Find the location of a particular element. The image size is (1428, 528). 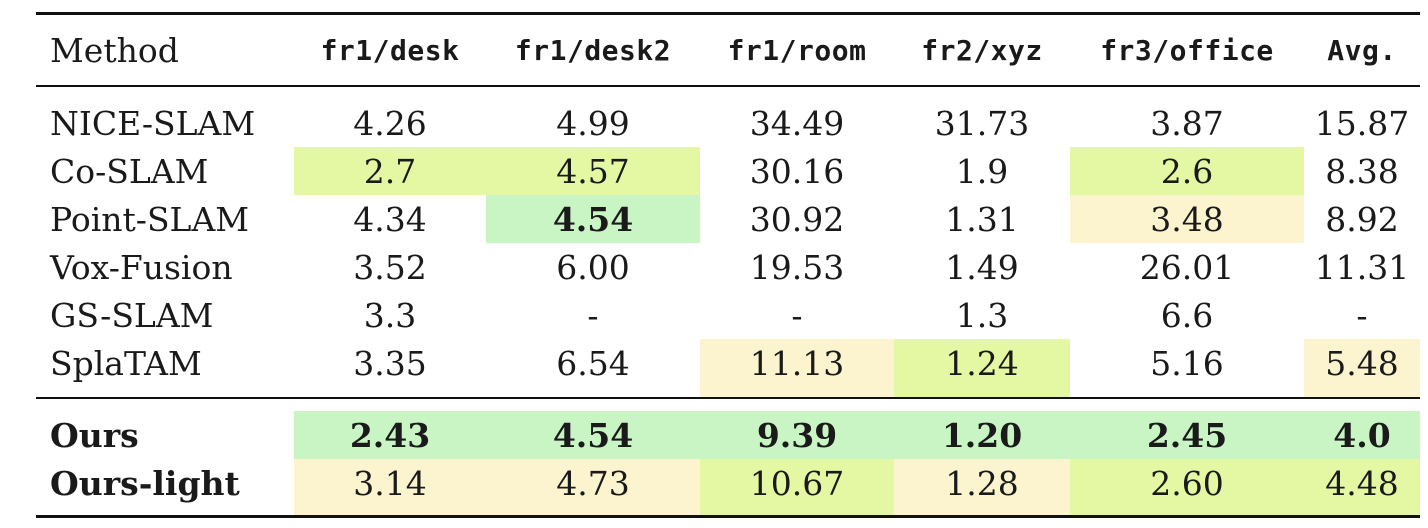

value-cell: 19.53 is located at coordinates (797, 267).